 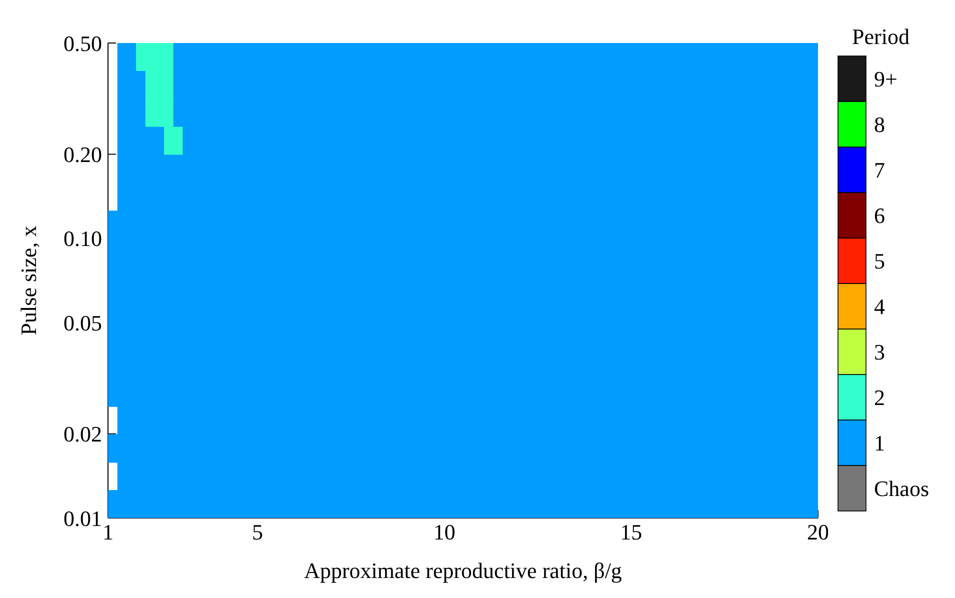 What do you see at coordinates (879, 306) in the screenshot?
I see `color-bar-label: 4` at bounding box center [879, 306].